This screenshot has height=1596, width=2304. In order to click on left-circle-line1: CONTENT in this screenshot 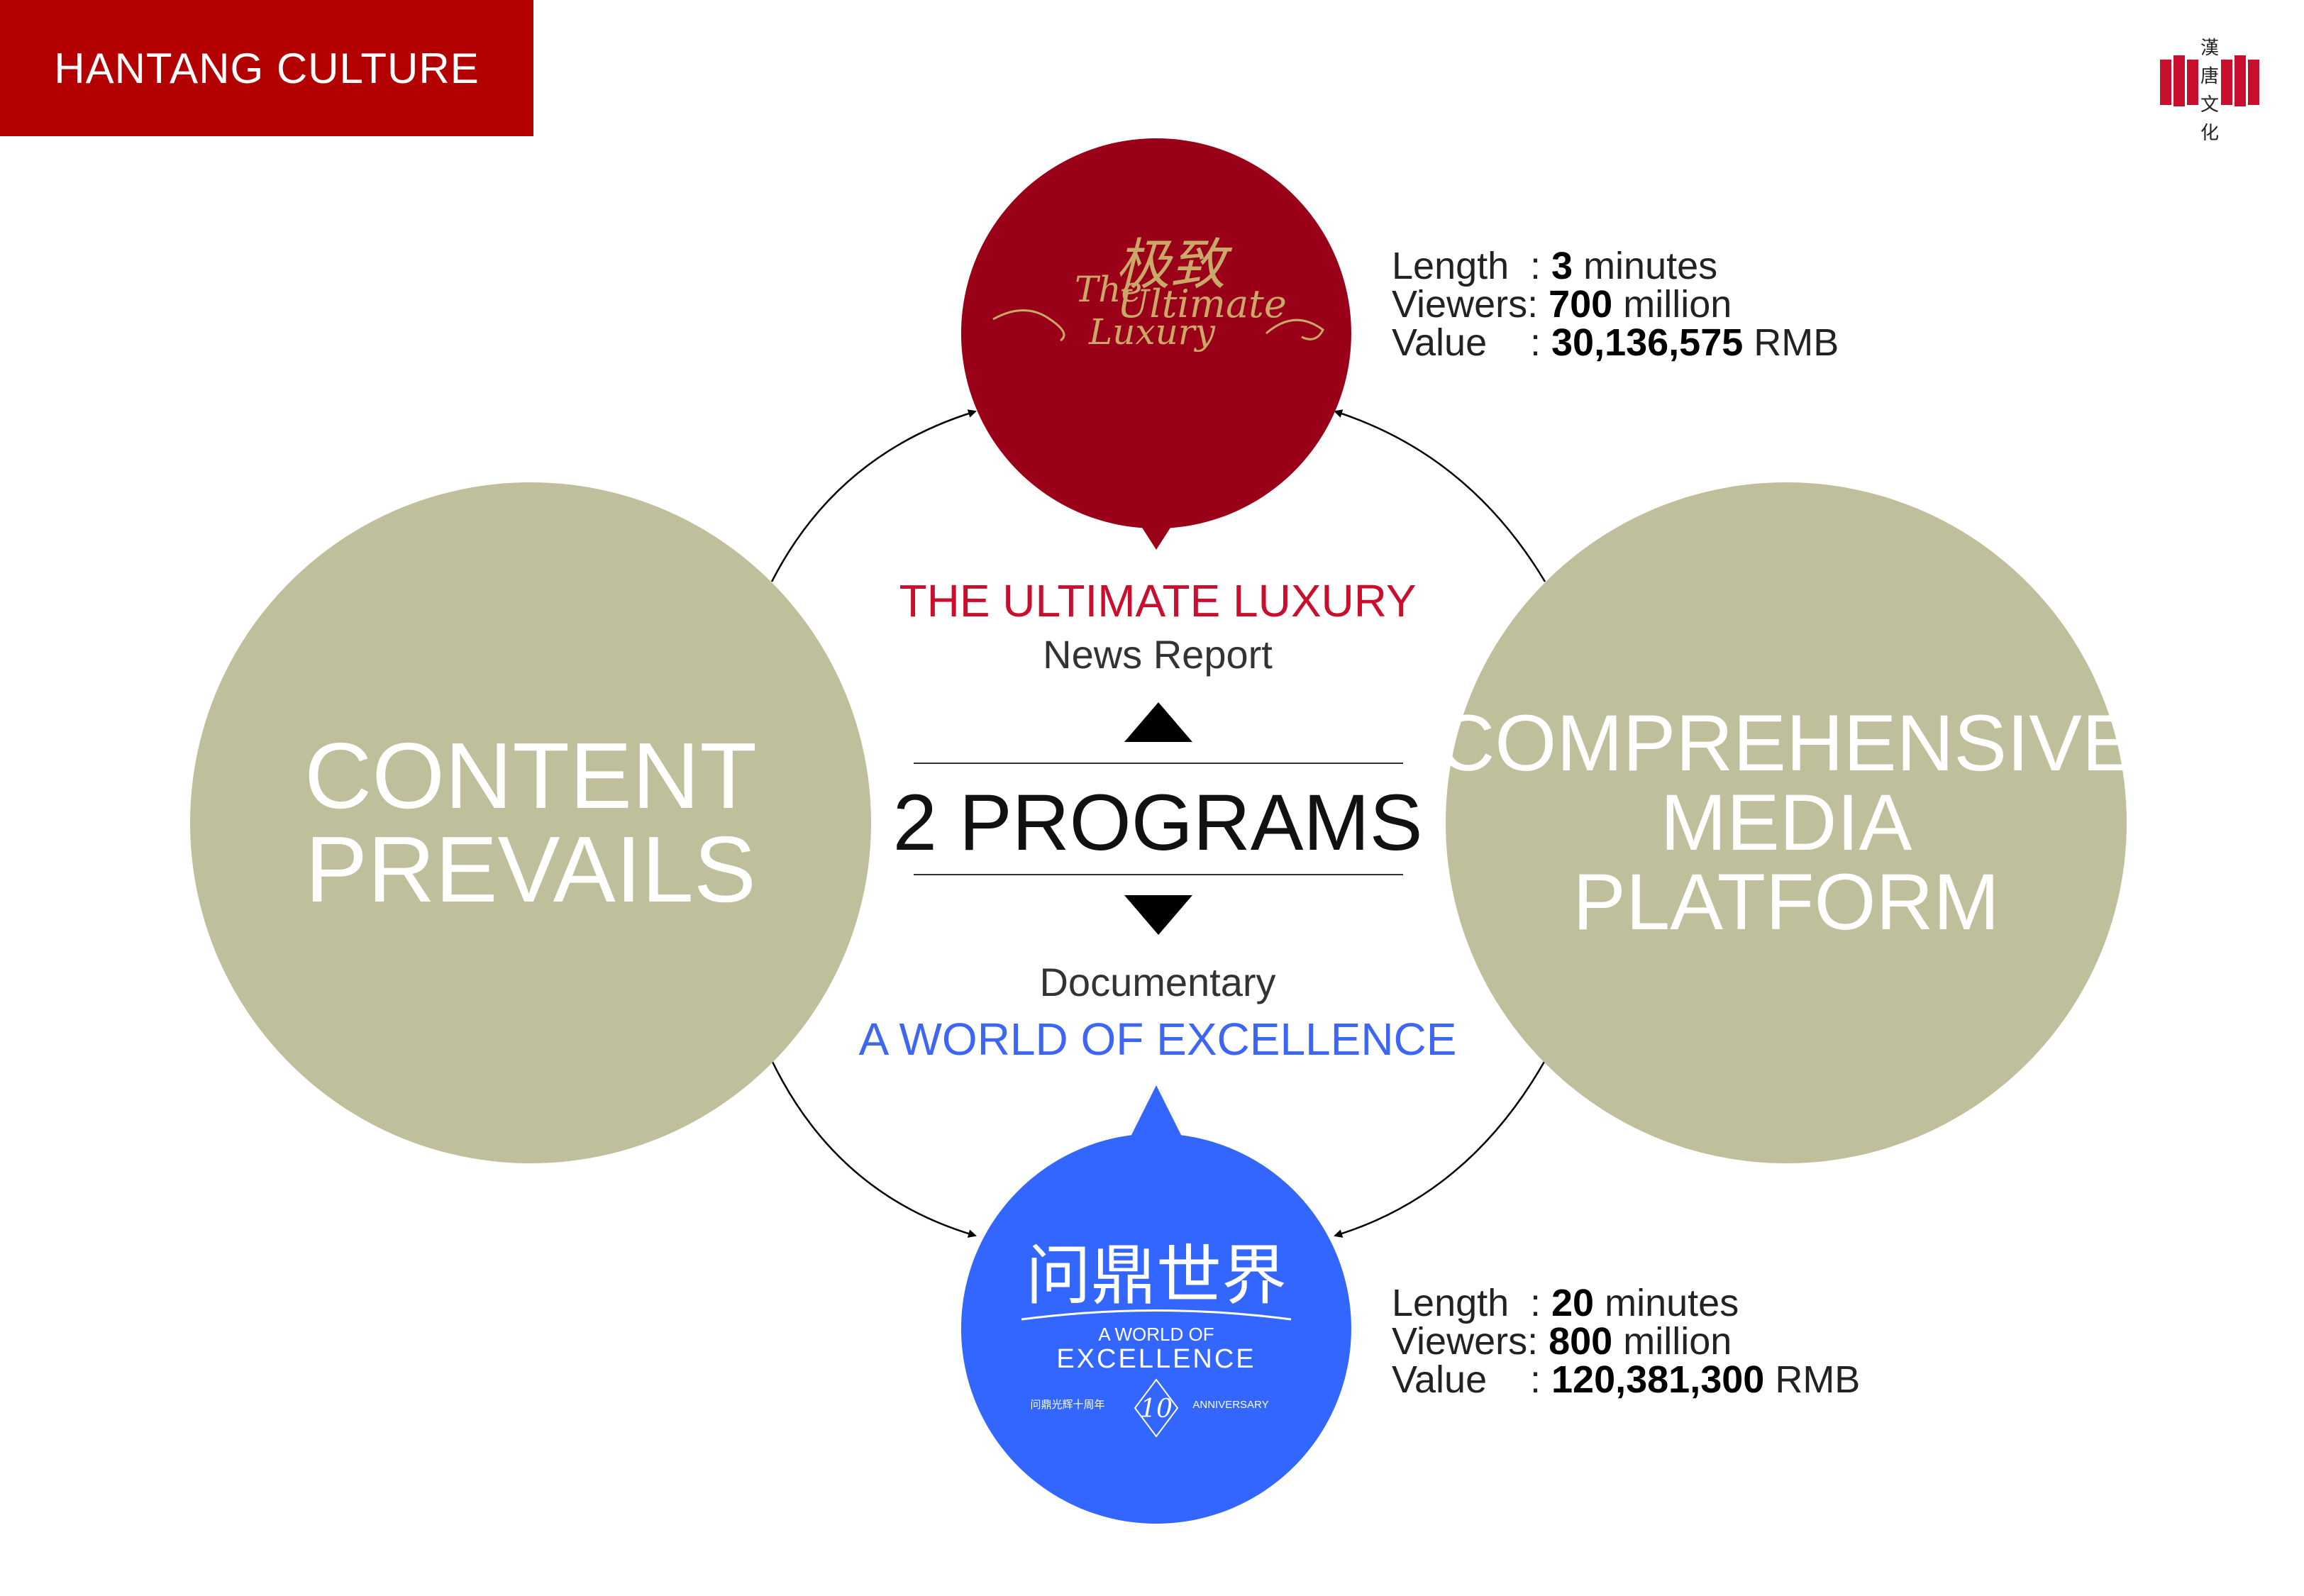, I will do `click(530, 776)`.